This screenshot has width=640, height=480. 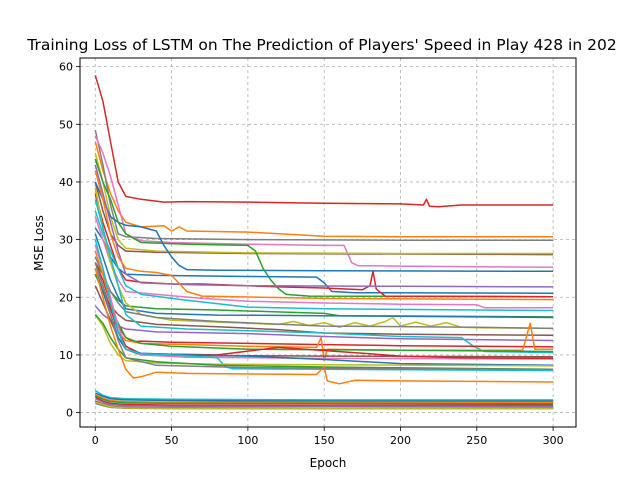 I want to click on x-tick-label: 150, so click(x=324, y=440).